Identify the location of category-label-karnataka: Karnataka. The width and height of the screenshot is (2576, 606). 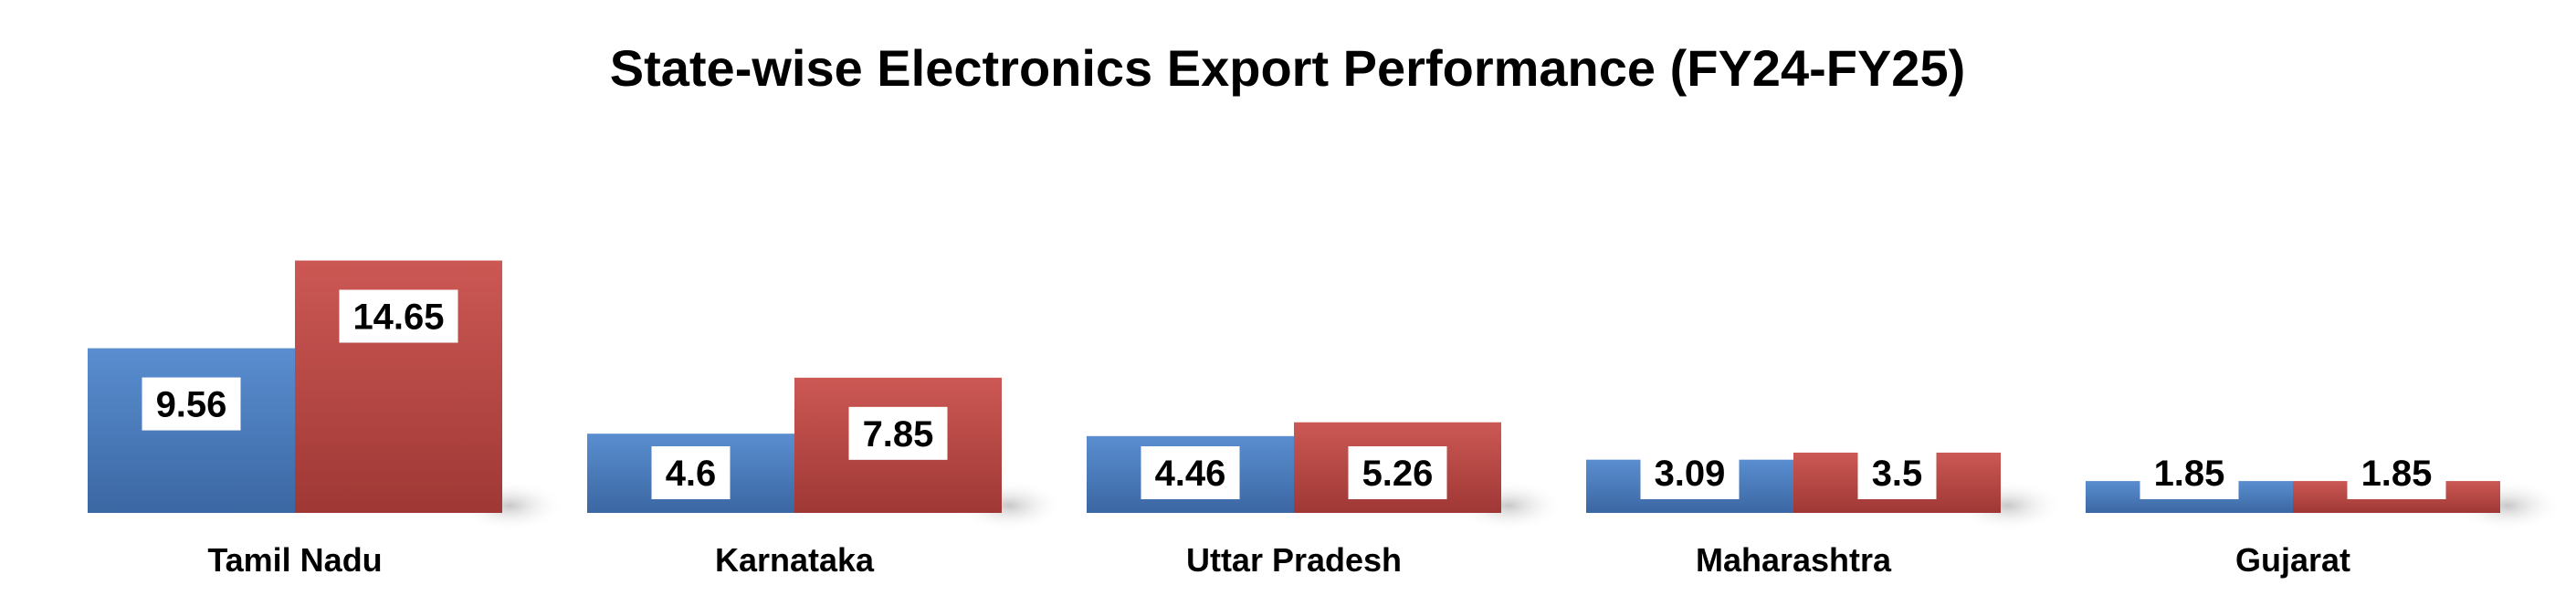
(795, 560).